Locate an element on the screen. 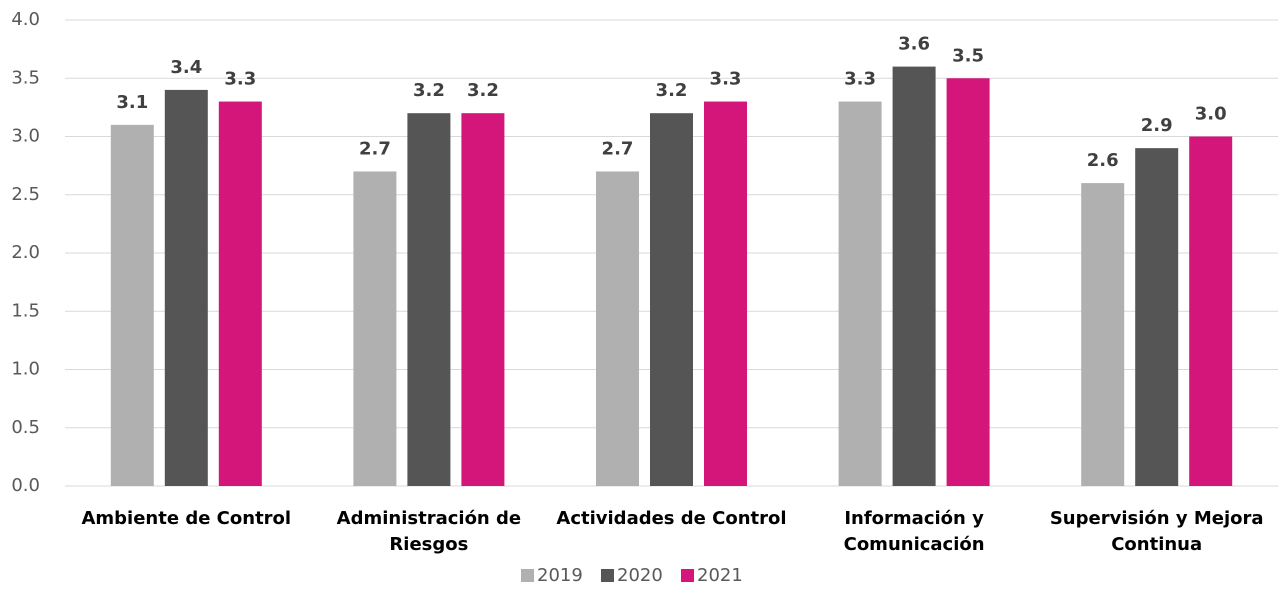 This screenshot has width=1283, height=609. y-tick-label: 0.0 is located at coordinates (25, 485).